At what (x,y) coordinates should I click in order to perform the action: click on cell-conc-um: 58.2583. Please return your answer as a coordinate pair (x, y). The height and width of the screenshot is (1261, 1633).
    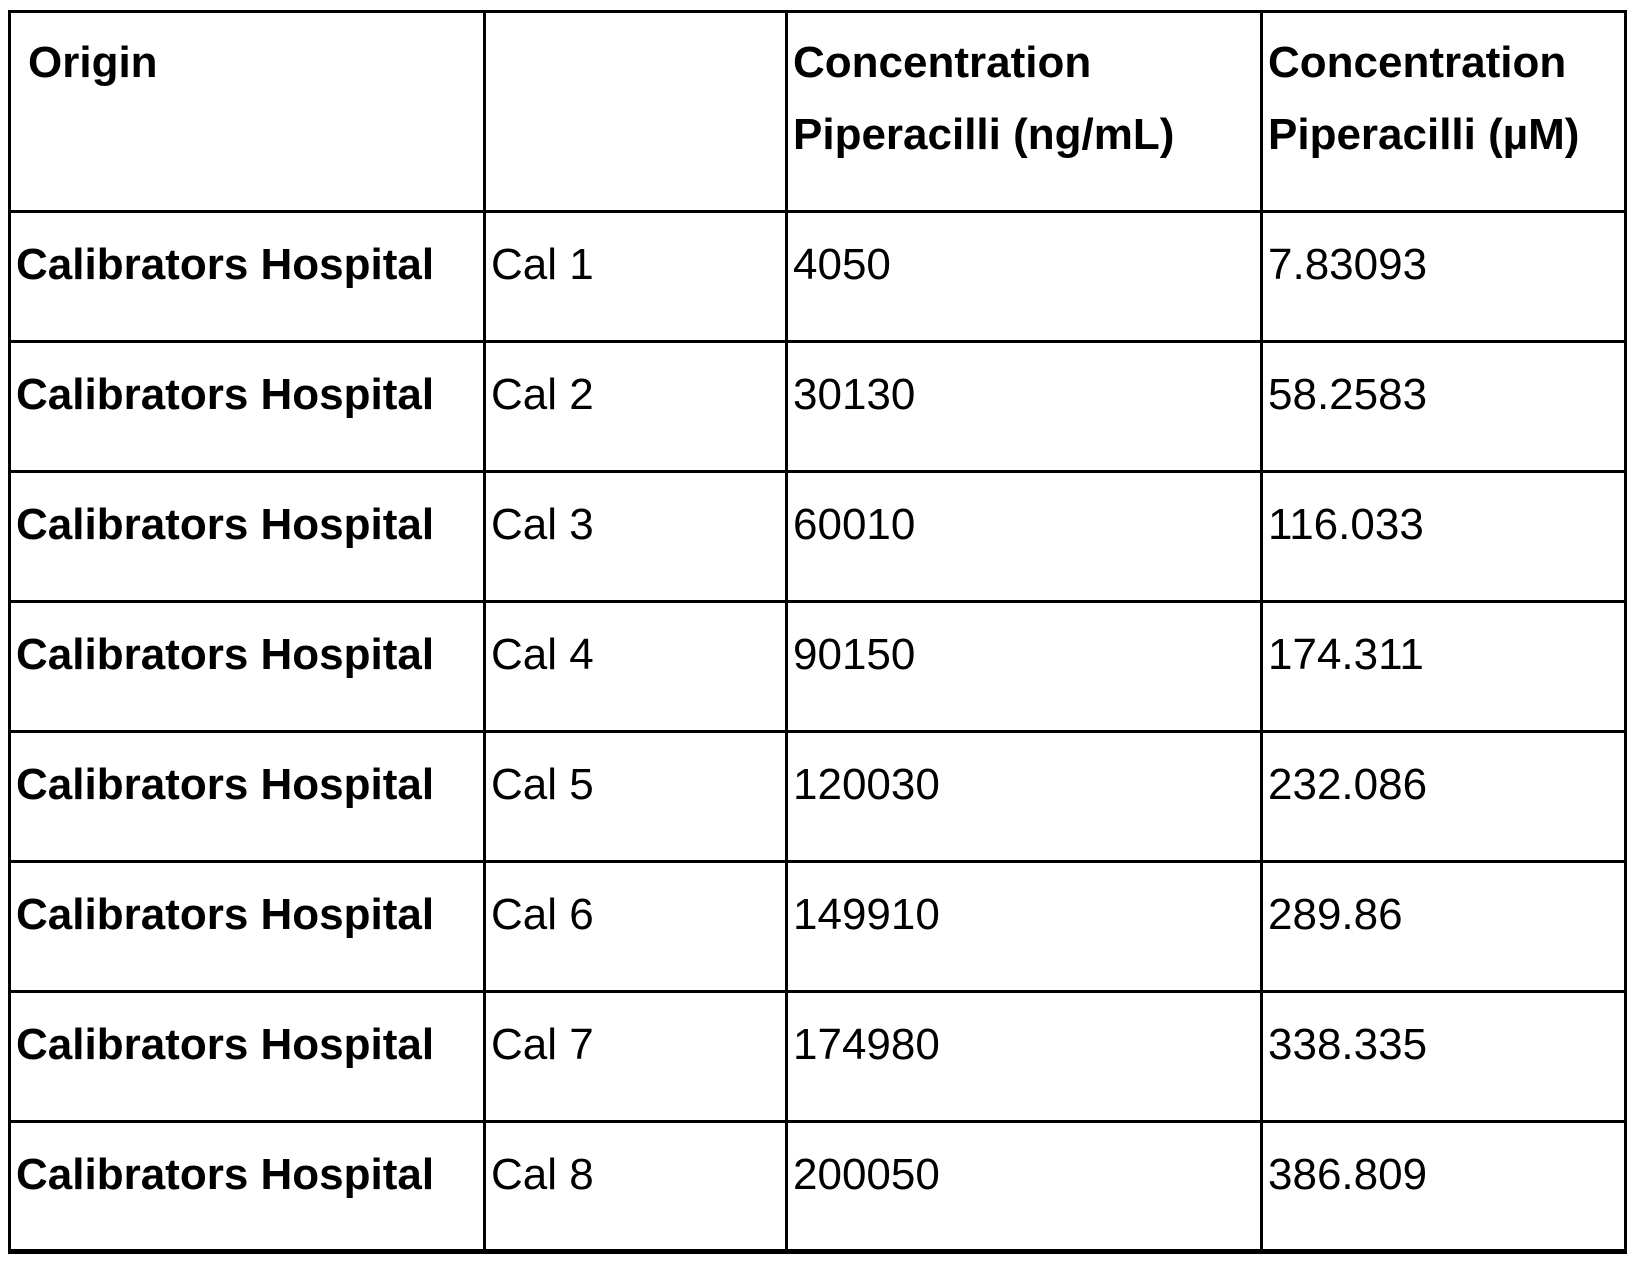
    Looking at the image, I should click on (1443, 406).